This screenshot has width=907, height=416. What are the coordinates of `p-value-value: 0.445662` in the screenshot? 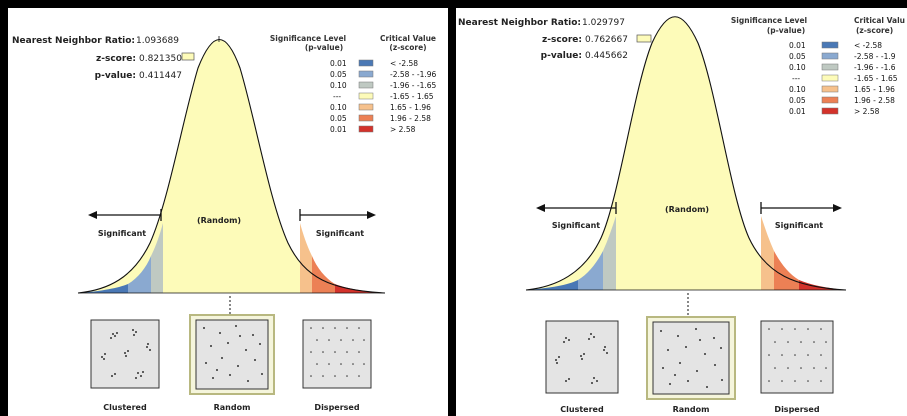 It's located at (606, 56).